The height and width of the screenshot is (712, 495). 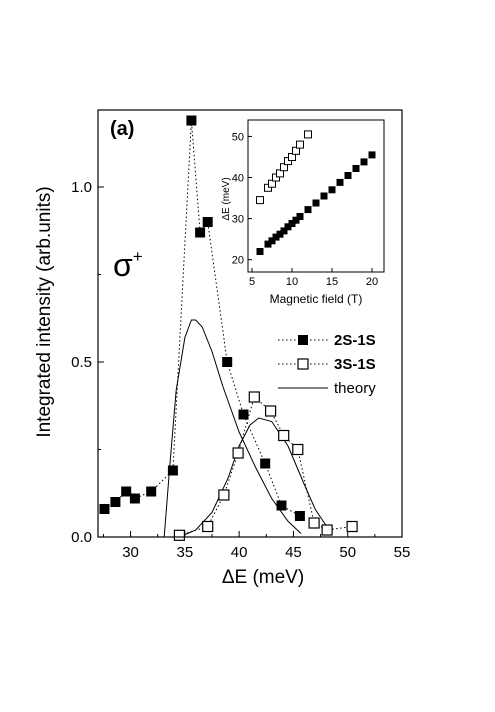 I want to click on legend-label-theory: theory, so click(x=355, y=388).